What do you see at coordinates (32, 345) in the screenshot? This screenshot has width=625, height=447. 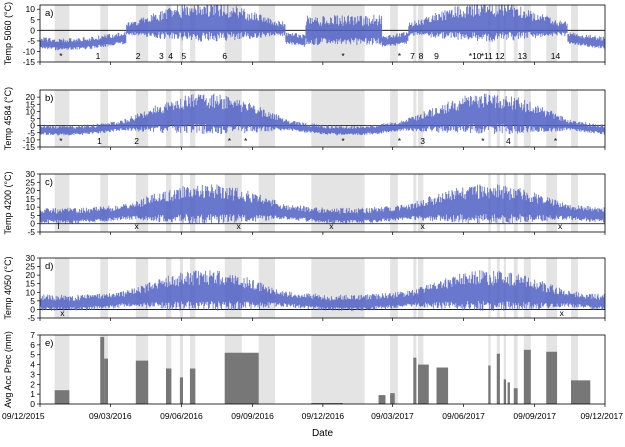 I see `y-tick-label-4-6: 6` at bounding box center [32, 345].